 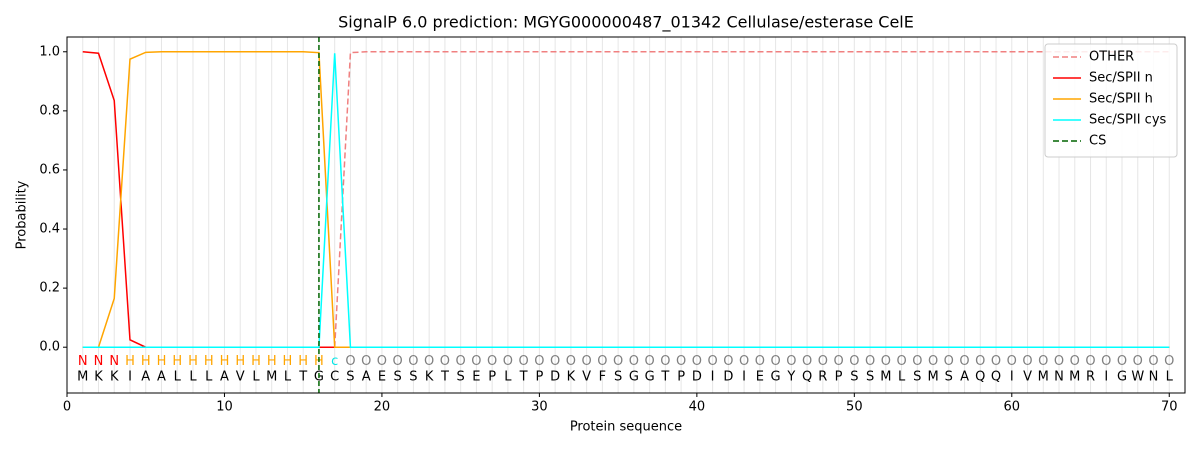 What do you see at coordinates (854, 407) in the screenshot?
I see `x-tick-label: 50` at bounding box center [854, 407].